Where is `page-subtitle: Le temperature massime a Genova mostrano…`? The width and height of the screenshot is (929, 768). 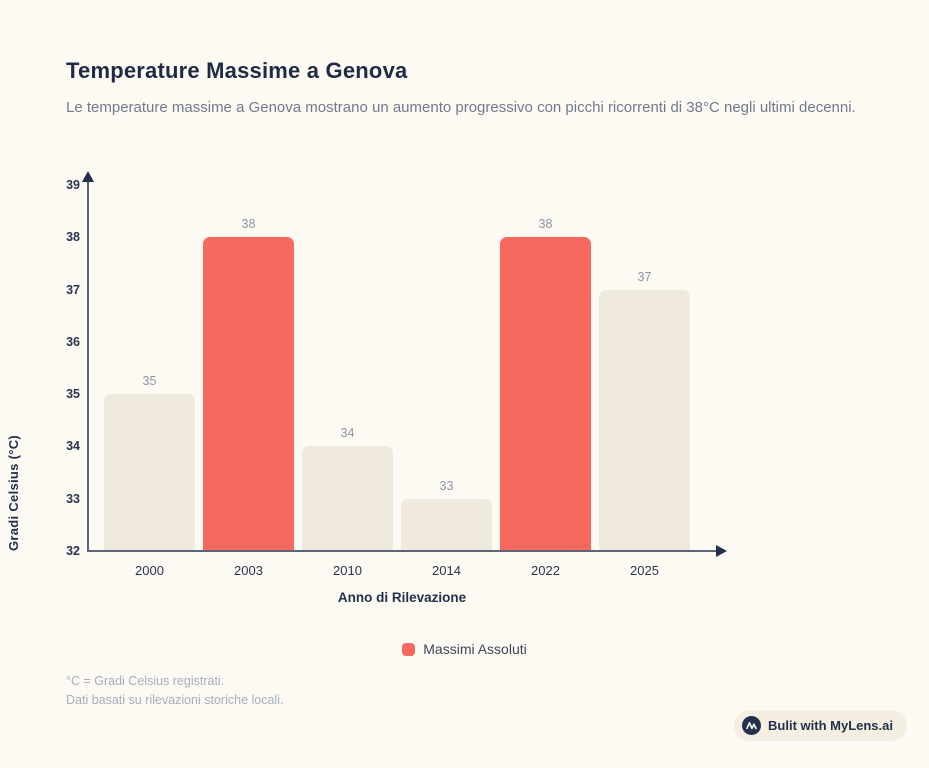
page-subtitle: Le temperature massime a Genova mostrano… is located at coordinates (461, 107).